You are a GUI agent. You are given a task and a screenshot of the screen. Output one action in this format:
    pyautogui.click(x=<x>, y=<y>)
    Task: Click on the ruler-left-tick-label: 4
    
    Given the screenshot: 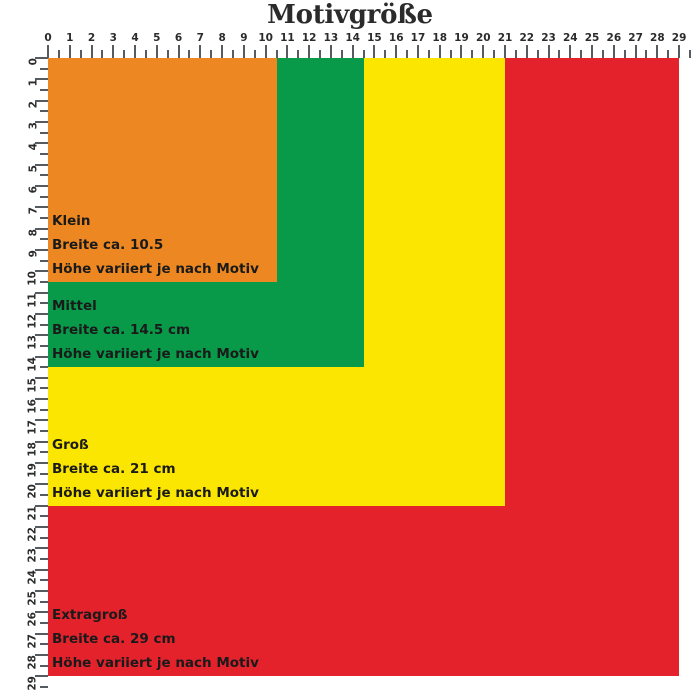 What is the action you would take?
    pyautogui.click(x=33, y=147)
    